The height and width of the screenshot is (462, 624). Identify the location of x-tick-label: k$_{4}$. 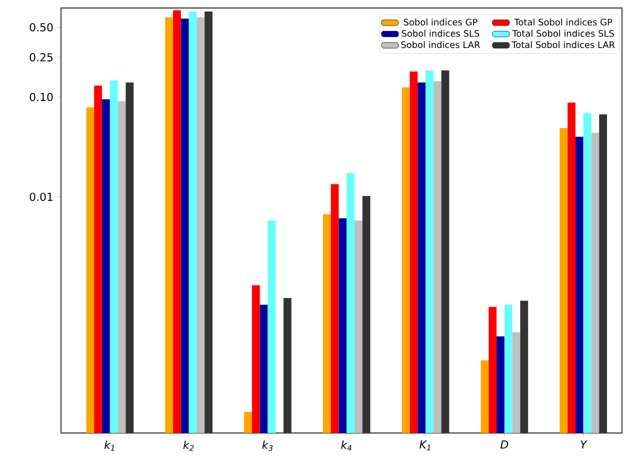
(346, 445).